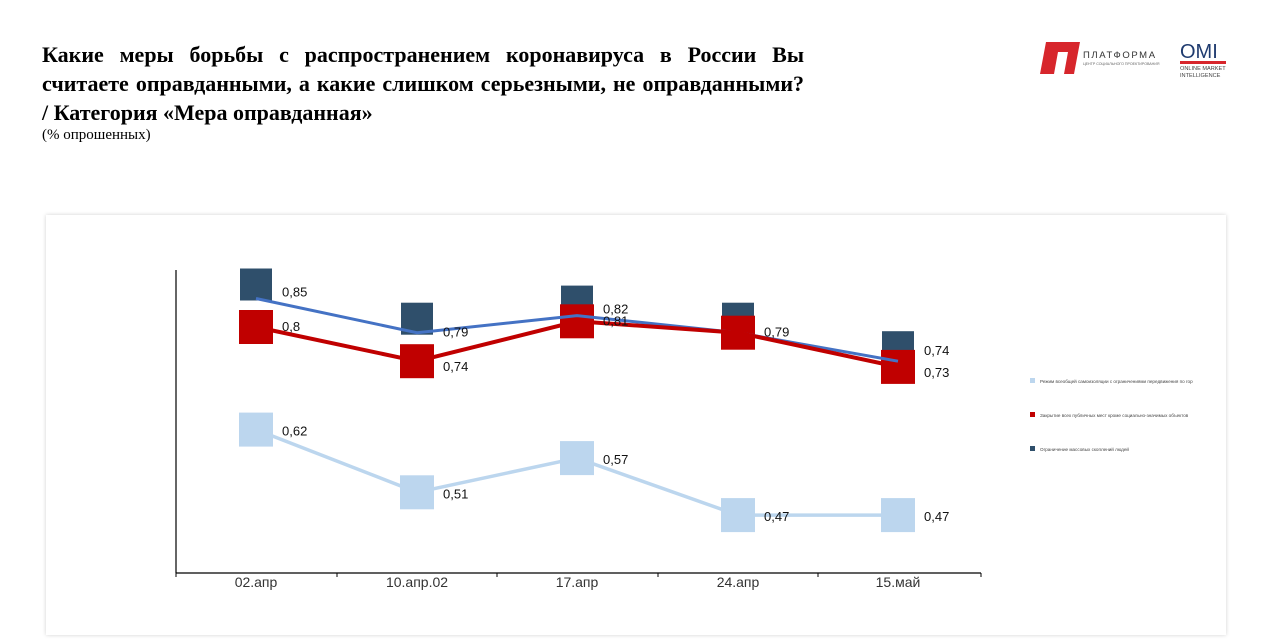 The width and height of the screenshot is (1280, 640). I want to click on series-0-line, so click(576, 472).